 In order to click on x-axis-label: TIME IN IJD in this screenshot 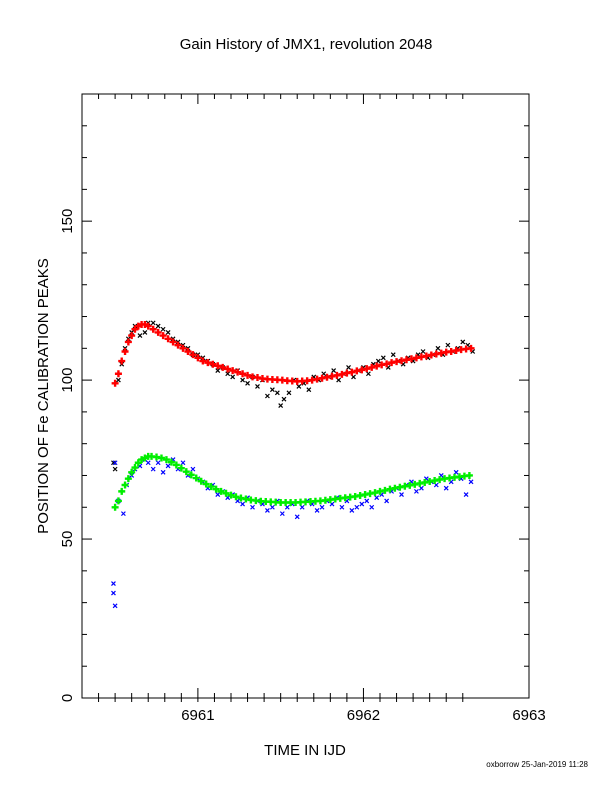, I will do `click(305, 750)`.